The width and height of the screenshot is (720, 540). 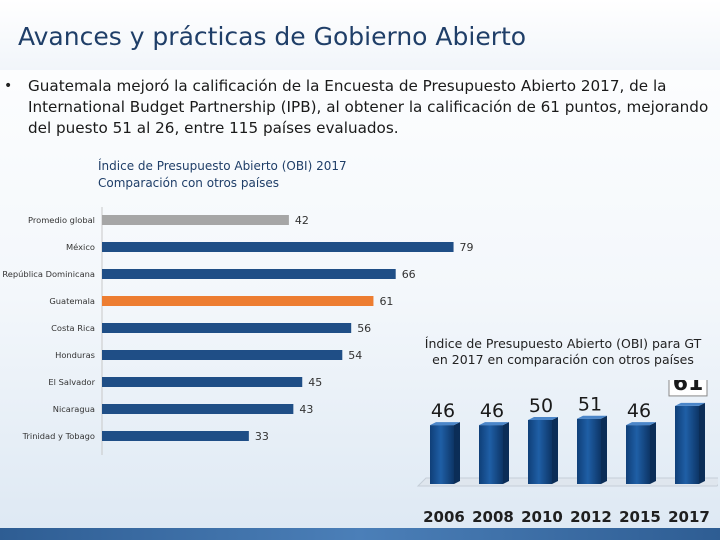 What do you see at coordinates (315, 382) in the screenshot?
I see `ranking-value-label: 45` at bounding box center [315, 382].